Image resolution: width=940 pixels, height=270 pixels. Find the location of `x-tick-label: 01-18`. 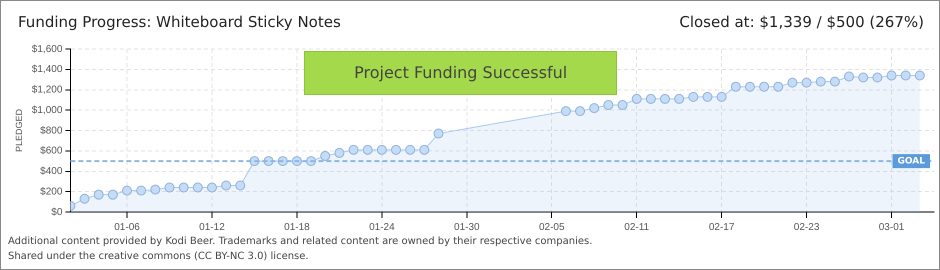

x-tick-label: 01-18 is located at coordinates (297, 227).